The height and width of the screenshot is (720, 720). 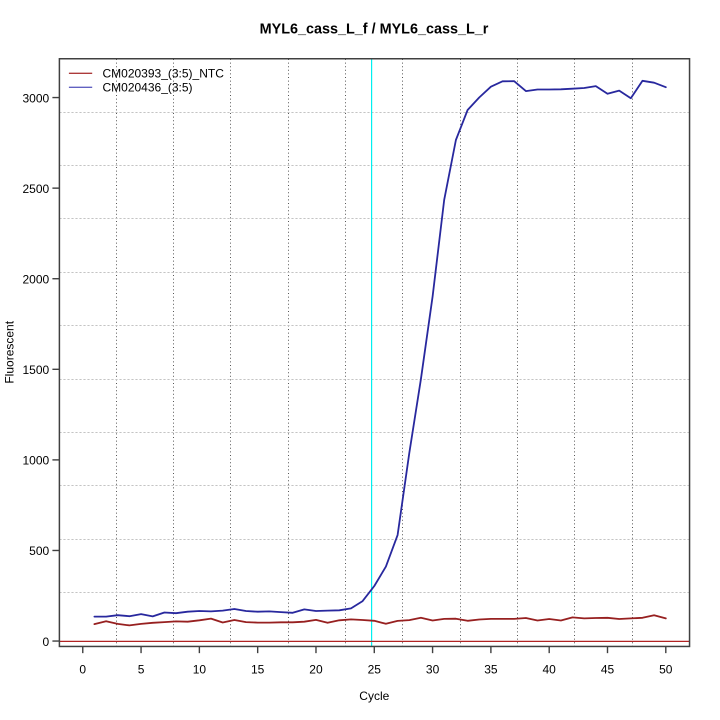 What do you see at coordinates (35, 189) in the screenshot?
I see `svg-text: 2500` at bounding box center [35, 189].